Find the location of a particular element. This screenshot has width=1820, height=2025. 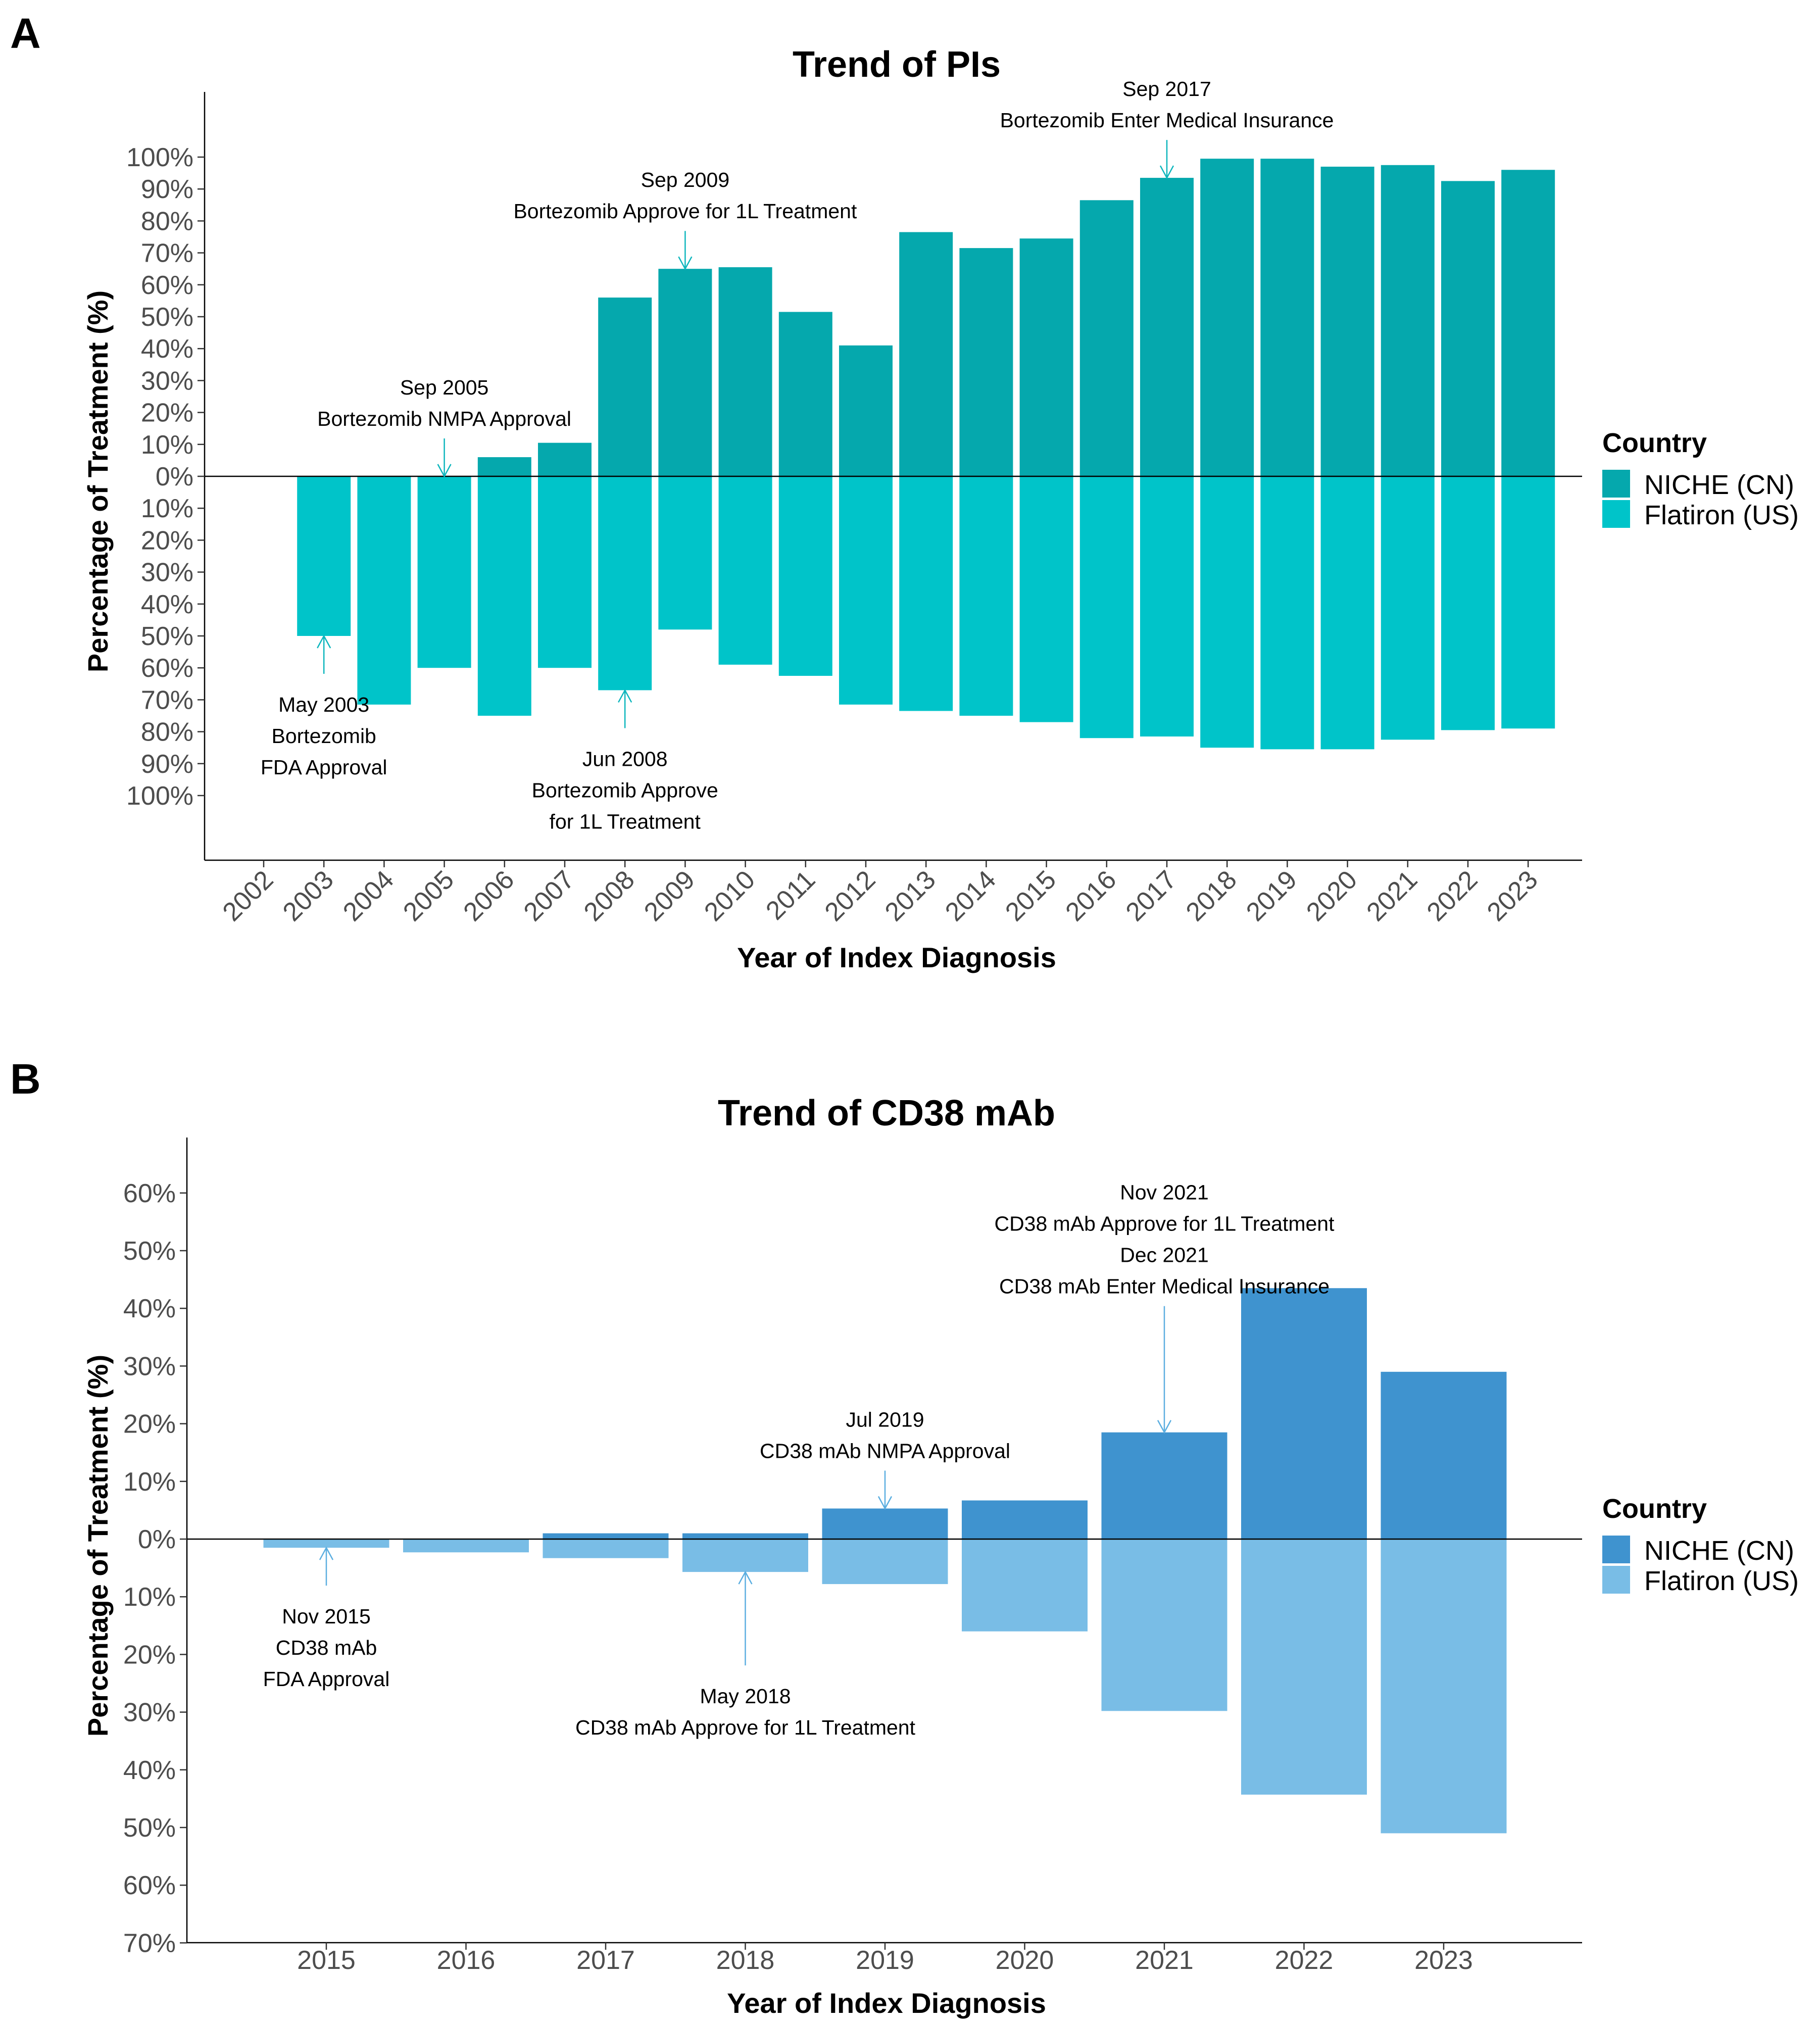

chart-title: Trend of PIs is located at coordinates (897, 64).